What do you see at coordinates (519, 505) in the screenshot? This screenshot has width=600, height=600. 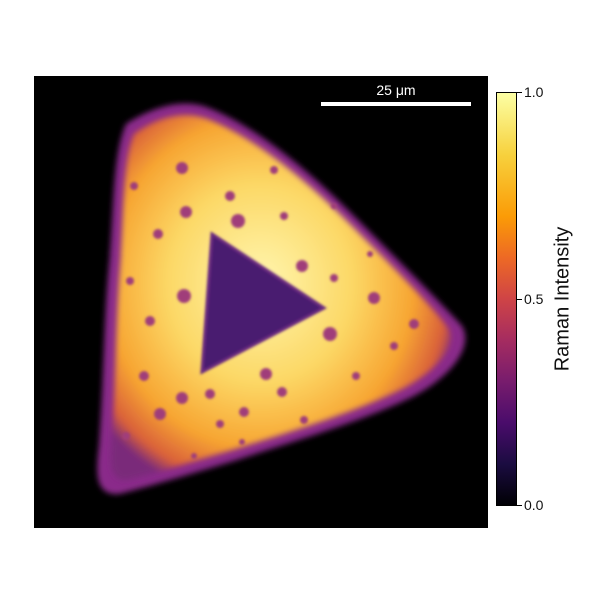 I see `colorbar-tick-bottom` at bounding box center [519, 505].